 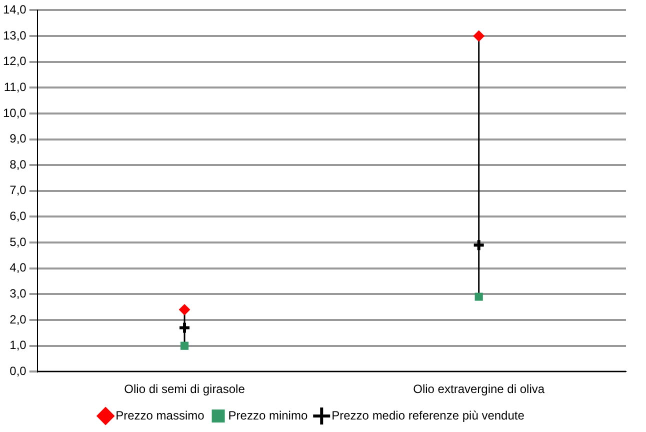 I want to click on y-tick-label: 11,0, so click(x=15, y=87).